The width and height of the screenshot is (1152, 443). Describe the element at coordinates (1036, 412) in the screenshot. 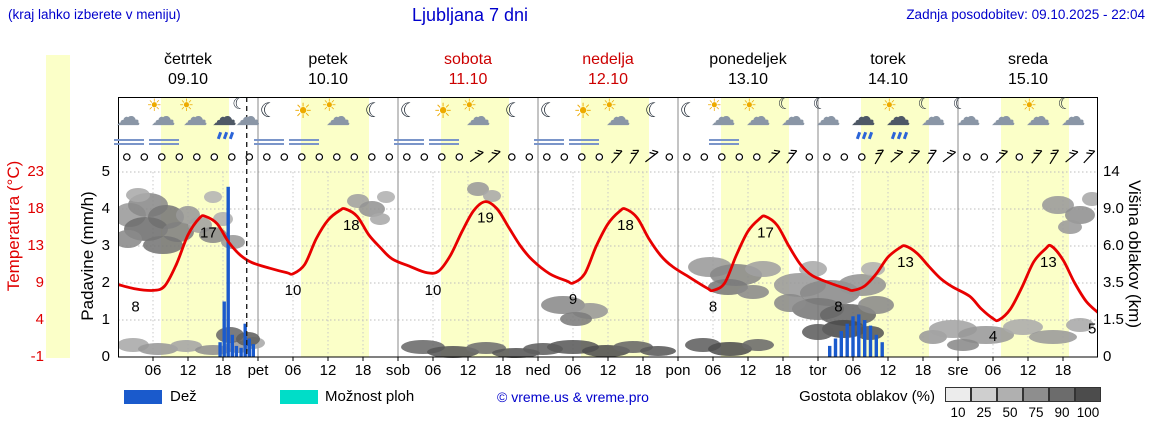

I see `cloud-scale-tick: 75` at that location.